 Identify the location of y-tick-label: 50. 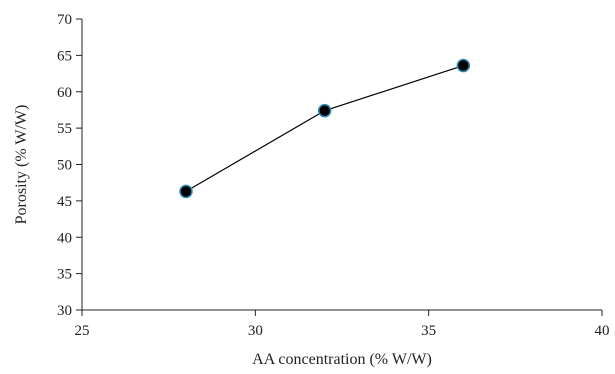
(64, 166).